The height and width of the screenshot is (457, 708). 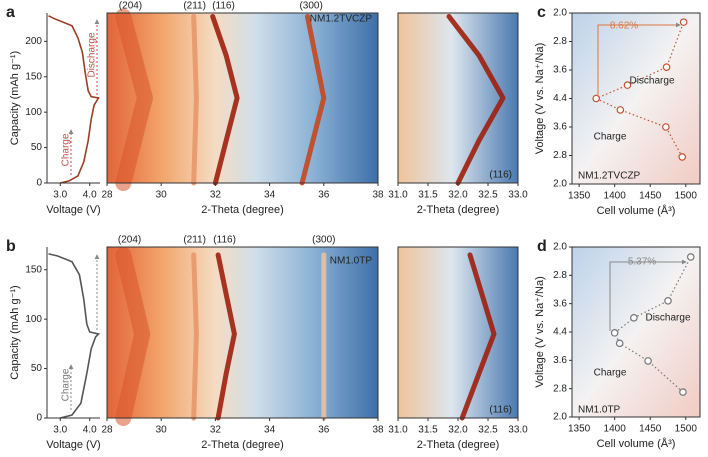 What do you see at coordinates (73, 445) in the screenshot?
I see `x-axis-label: Voltage (V)` at bounding box center [73, 445].